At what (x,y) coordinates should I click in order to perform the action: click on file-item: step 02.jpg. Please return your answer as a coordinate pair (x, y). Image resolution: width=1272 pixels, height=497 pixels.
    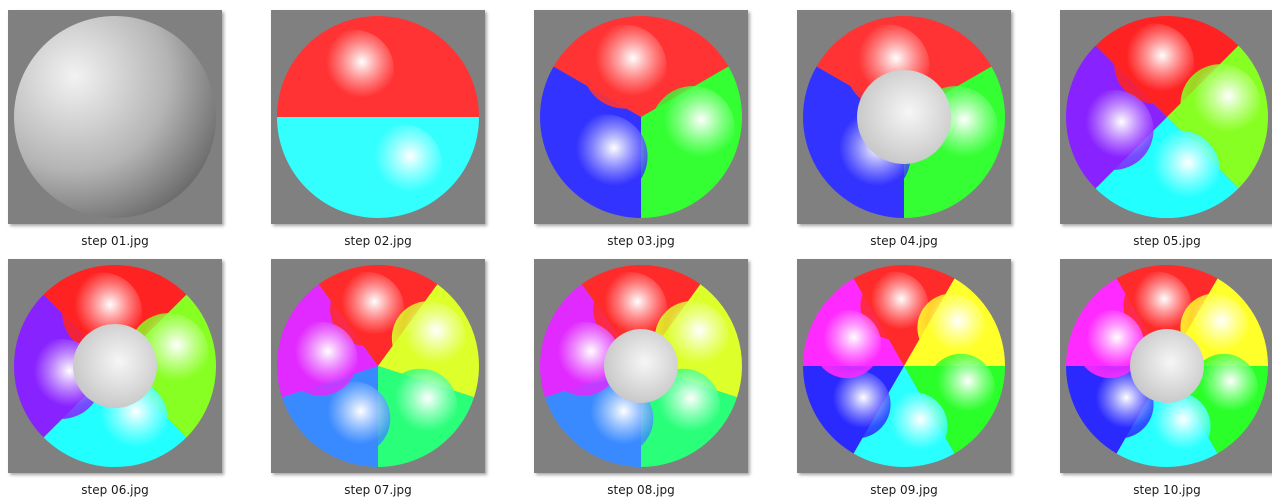
    Looking at the image, I should click on (378, 129).